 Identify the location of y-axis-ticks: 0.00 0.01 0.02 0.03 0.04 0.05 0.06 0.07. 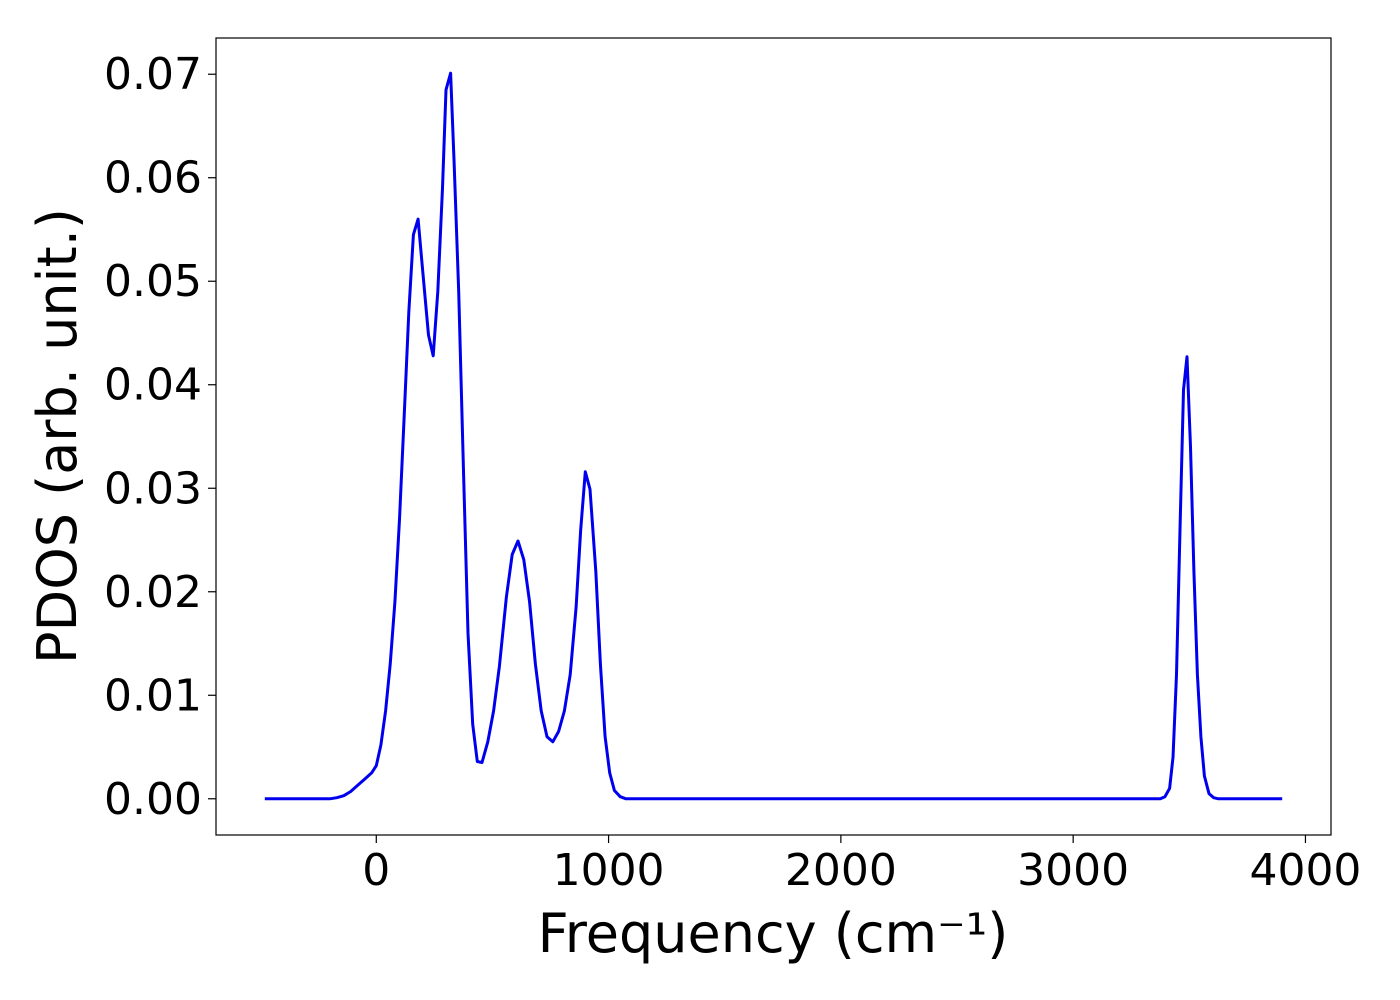
(160, 437).